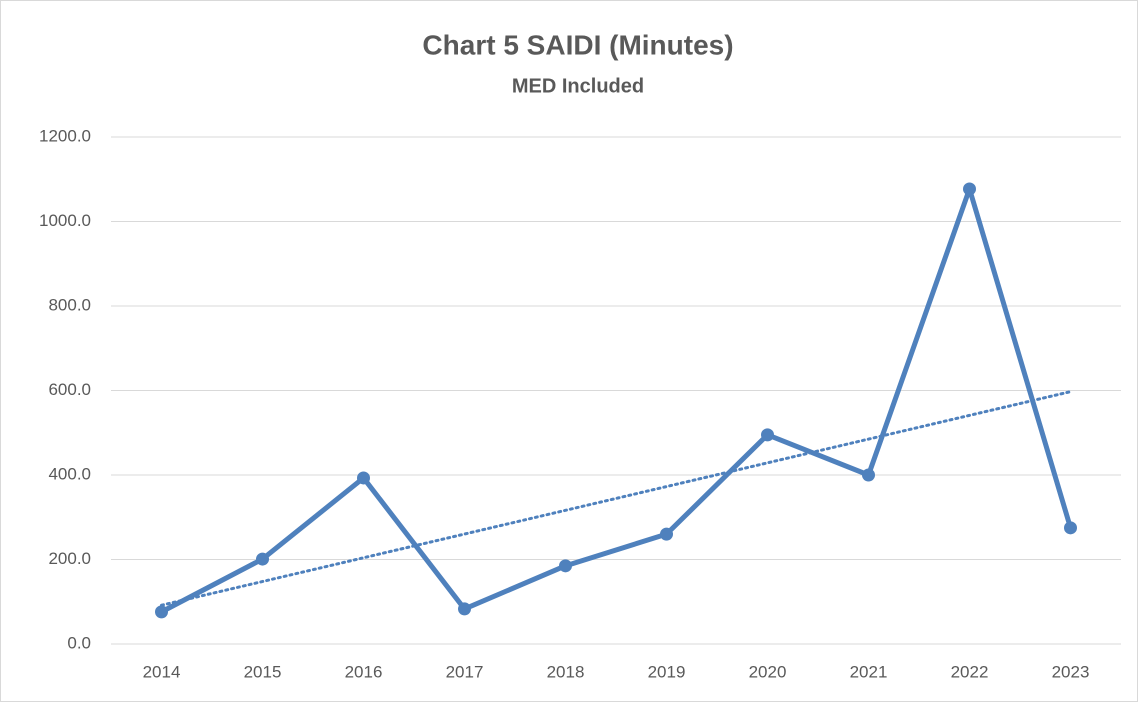 This screenshot has height=702, width=1139. I want to click on y-tick-label: 0.0, so click(79, 642).